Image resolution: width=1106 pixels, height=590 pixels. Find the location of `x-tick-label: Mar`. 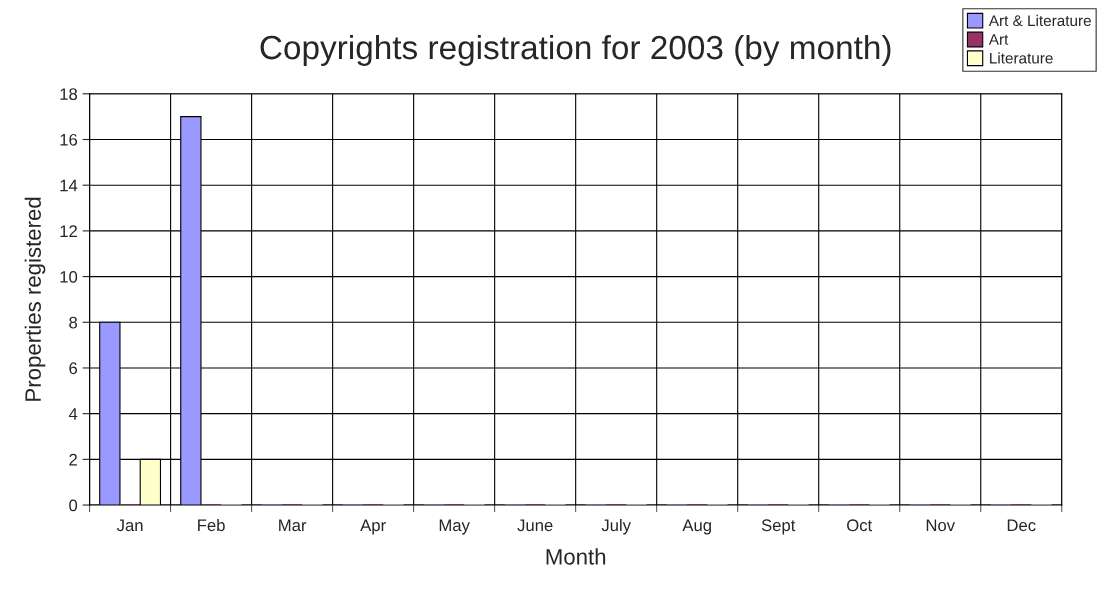

x-tick-label: Mar is located at coordinates (293, 525).